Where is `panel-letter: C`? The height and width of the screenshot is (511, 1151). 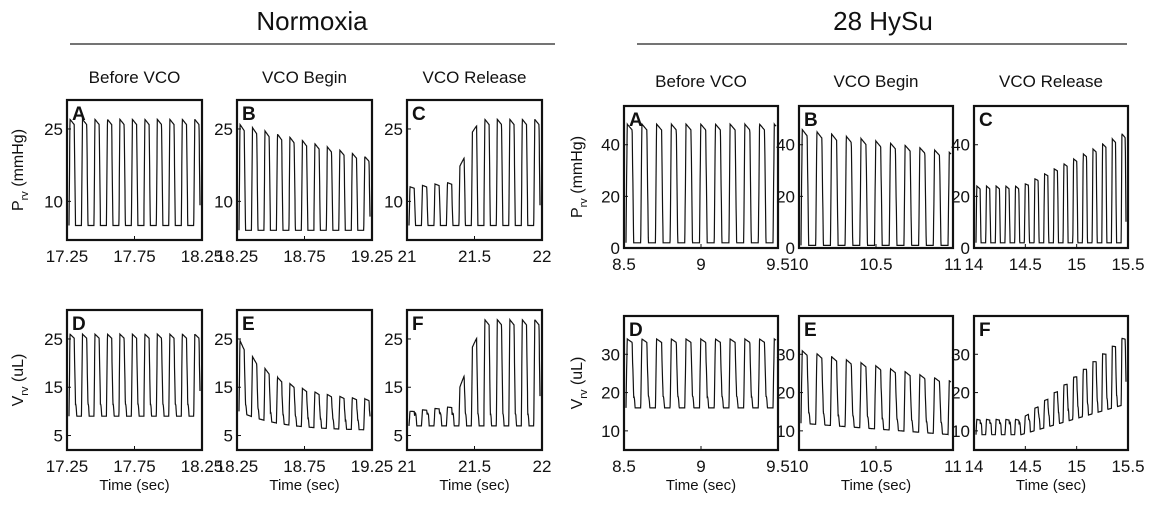 panel-letter: C is located at coordinates (419, 114).